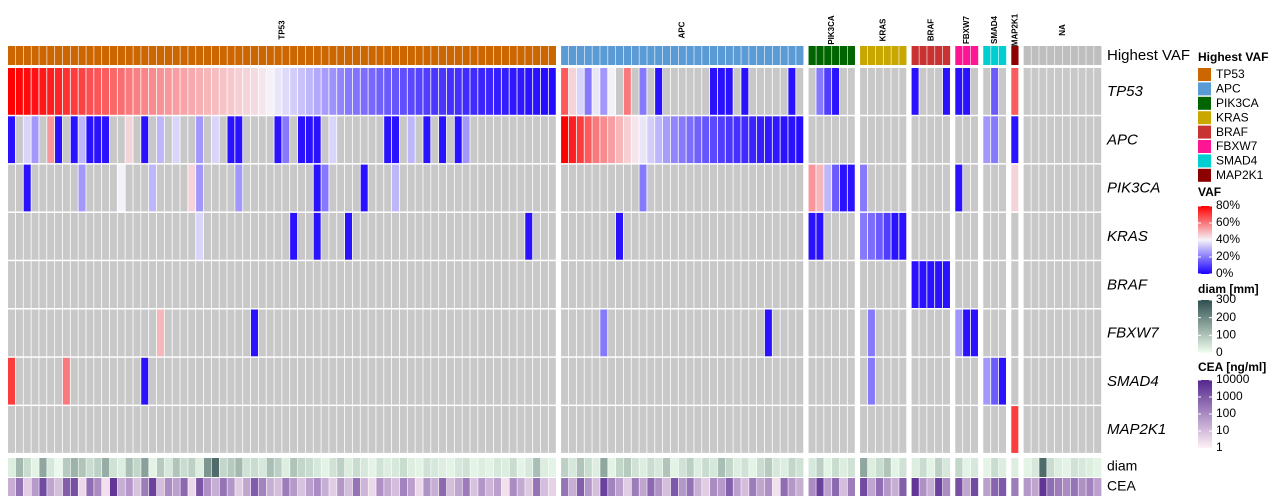 Image resolution: width=1280 pixels, height=503 pixels. Describe the element at coordinates (1232, 132) in the screenshot. I see `legend-label: BRAF` at that location.